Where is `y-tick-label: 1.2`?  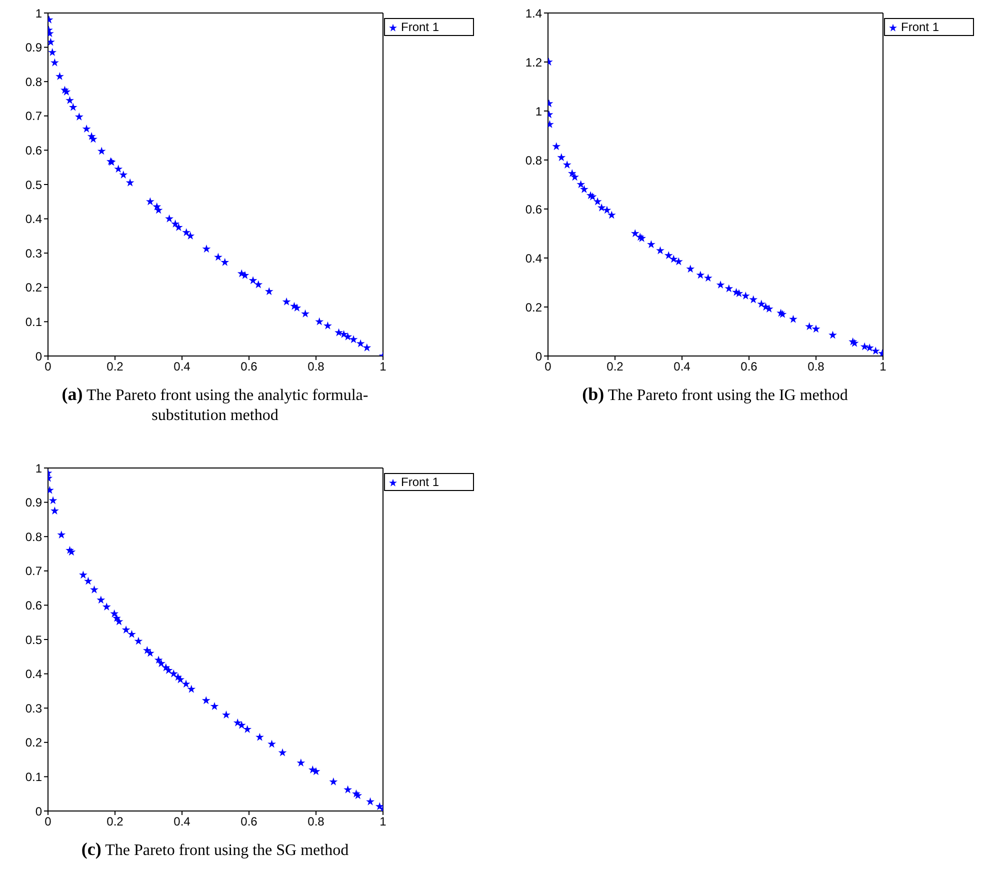 y-tick-label: 1.2 is located at coordinates (533, 62).